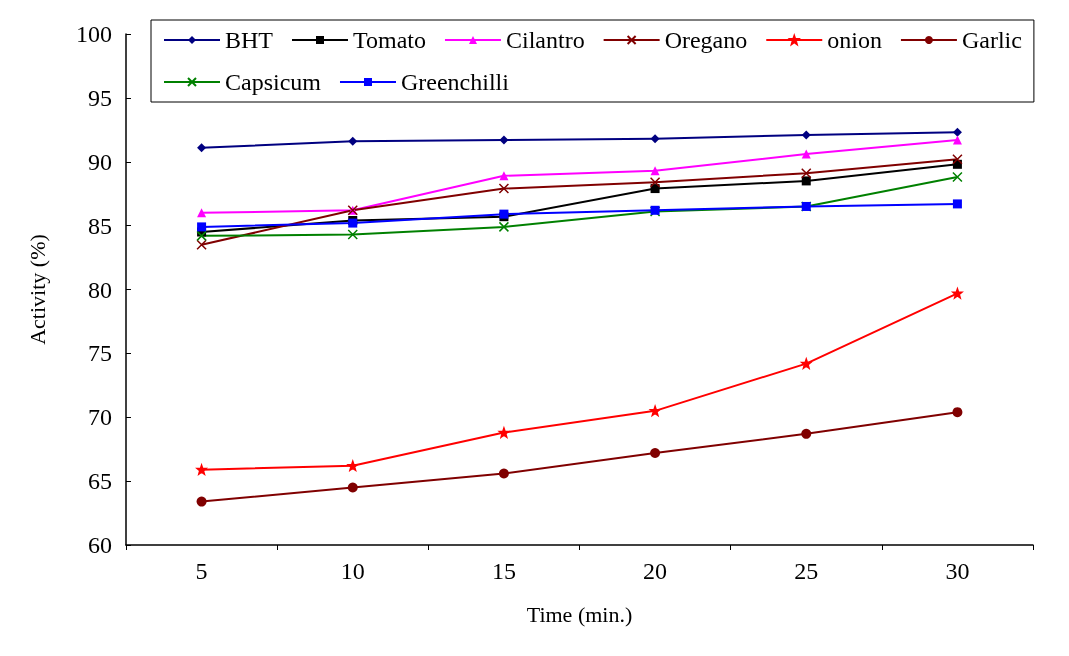 This screenshot has height=656, width=1069. I want to click on y-tick-label: 80, so click(100, 289).